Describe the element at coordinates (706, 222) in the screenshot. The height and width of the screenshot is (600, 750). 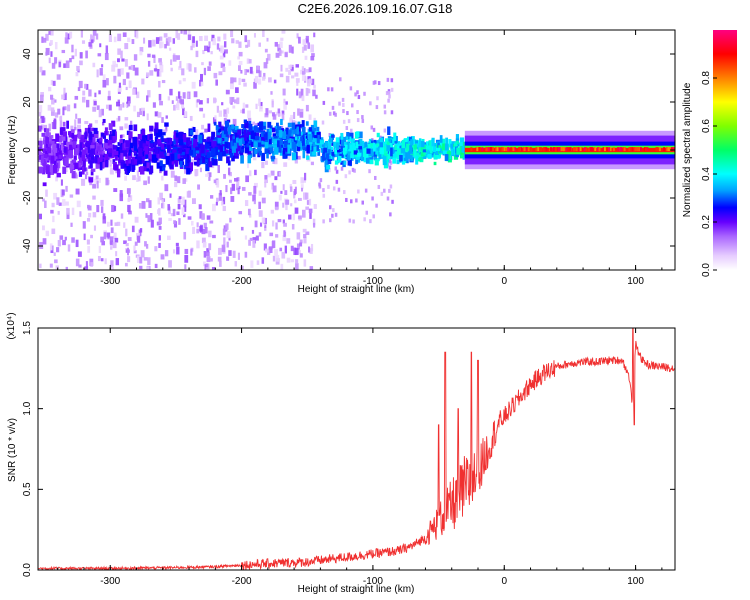
I see `colorbar-tick-label: 0.2` at that location.